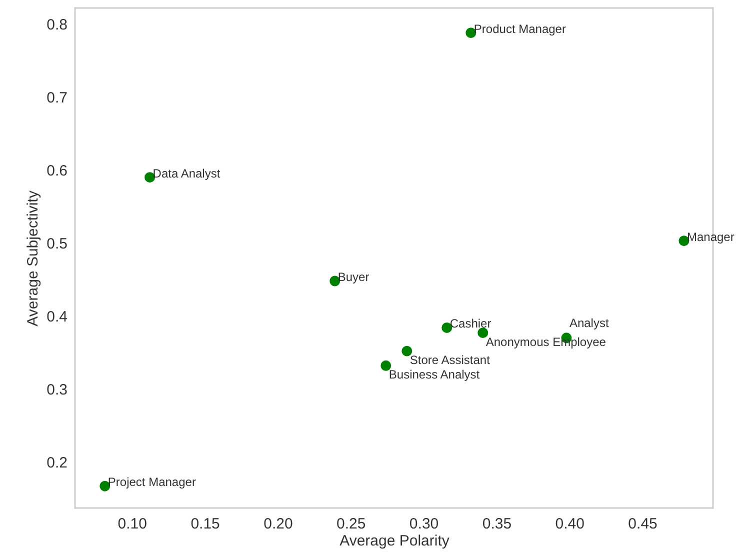  Describe the element at coordinates (205, 524) in the screenshot. I see `x-tick-label: 0.15` at that location.